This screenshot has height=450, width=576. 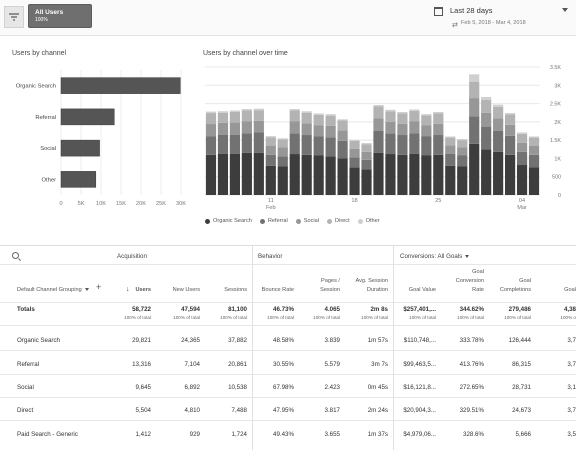 I want to click on legend-label: Referral, so click(x=277, y=221).